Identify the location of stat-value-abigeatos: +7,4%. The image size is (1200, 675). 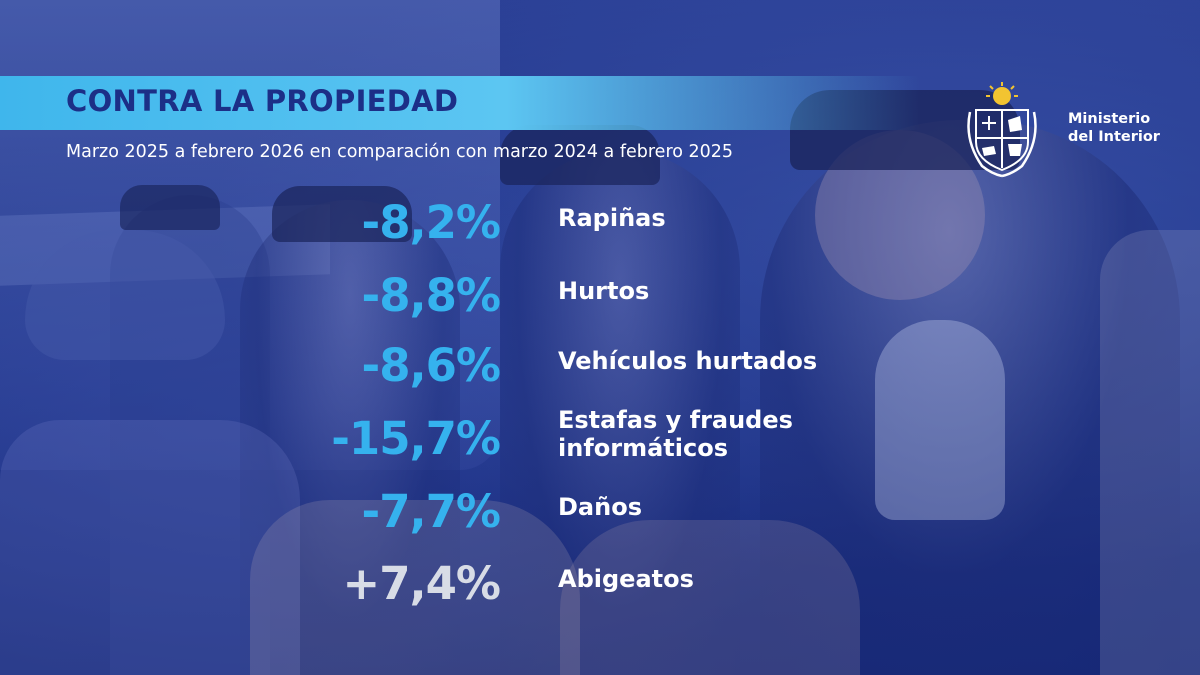
(421, 583).